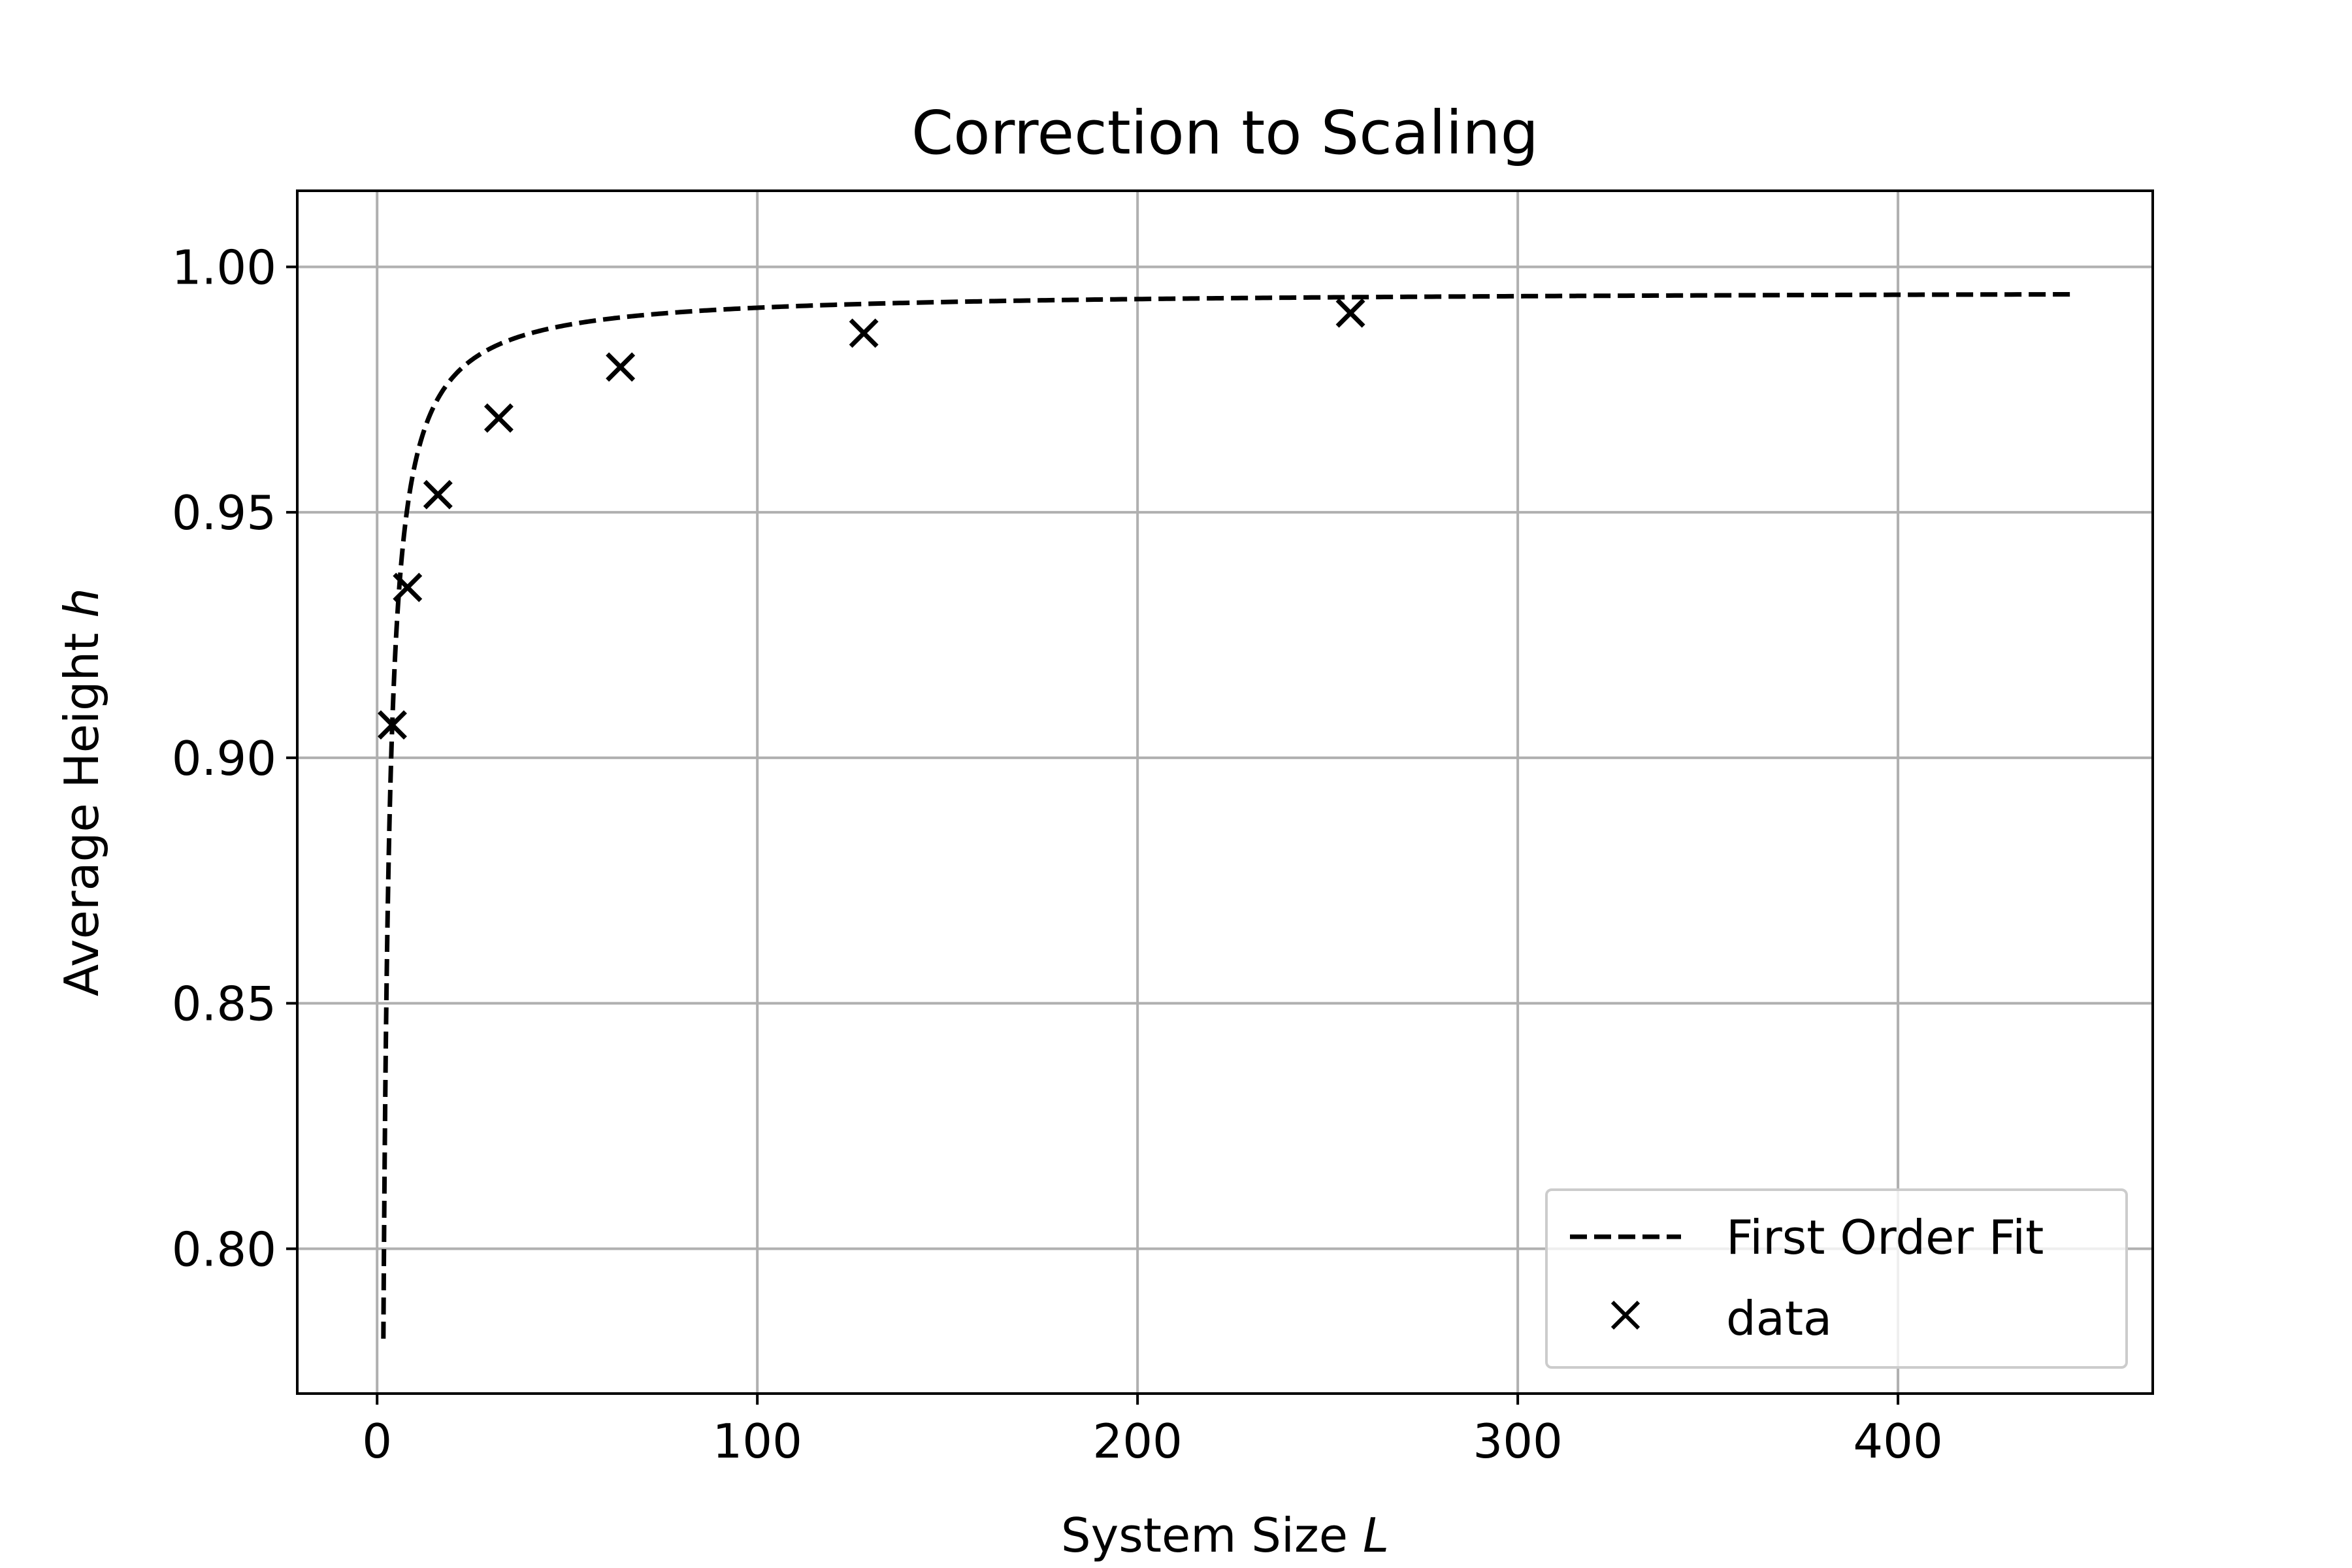 The image size is (2352, 1568). I want to click on y-tick-label: 0.90, so click(224, 758).